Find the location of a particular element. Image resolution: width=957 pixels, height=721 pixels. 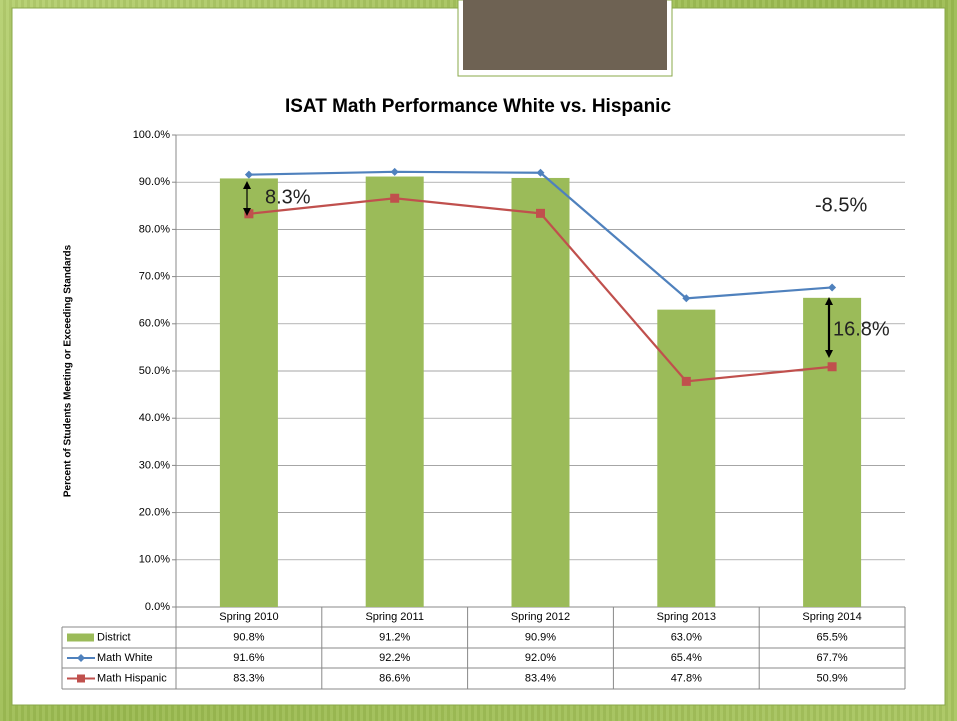

annotation: 16.8% is located at coordinates (861, 329).